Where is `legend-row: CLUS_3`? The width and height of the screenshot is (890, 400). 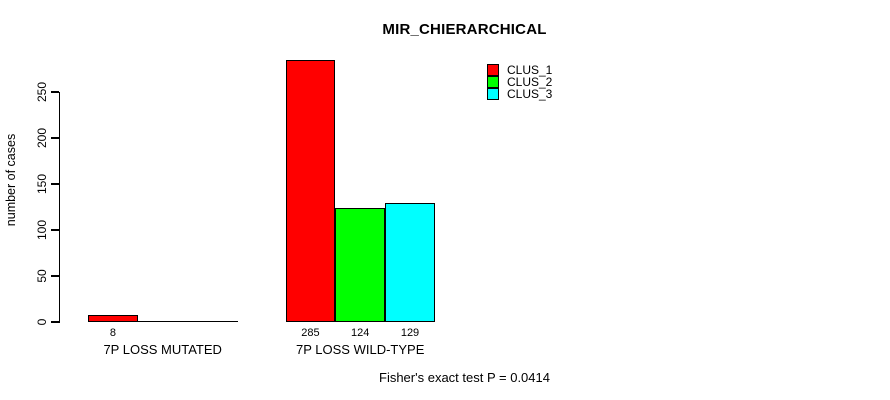 legend-row: CLUS_3 is located at coordinates (519, 94).